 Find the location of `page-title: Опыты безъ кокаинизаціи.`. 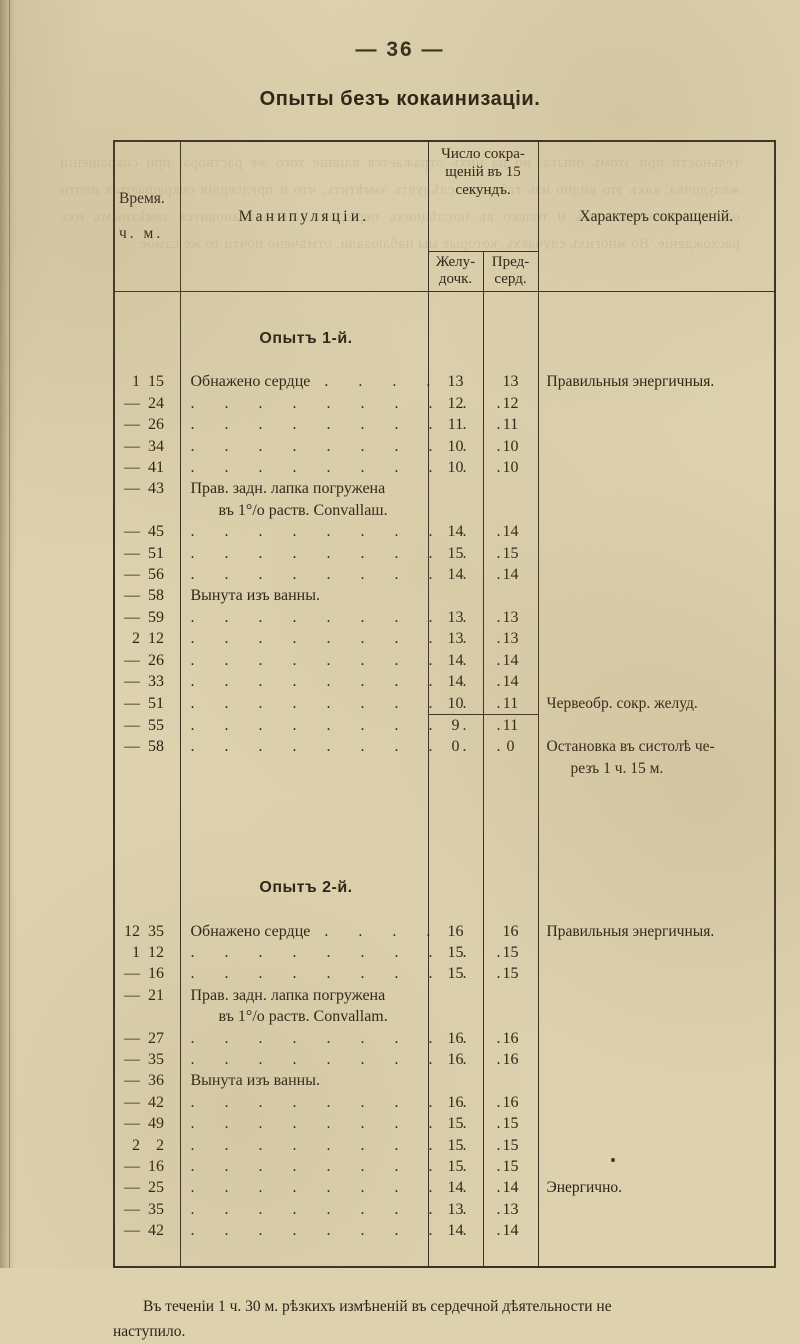

page-title: Опыты безъ кокаинизаціи. is located at coordinates (400, 99).